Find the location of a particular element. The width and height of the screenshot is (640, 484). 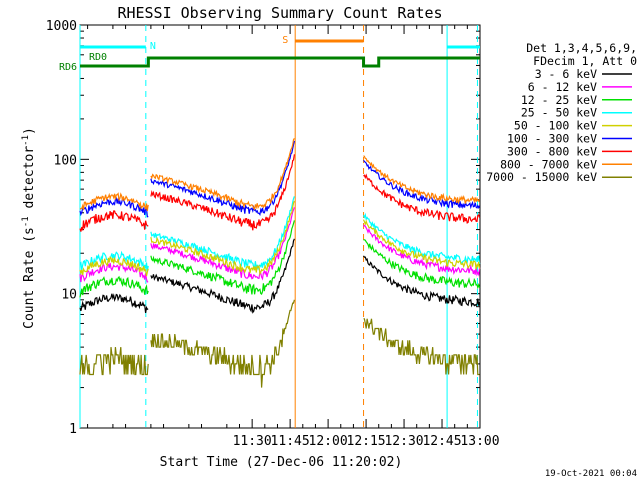

x-tick-label: 11:30 is located at coordinates (252, 441).